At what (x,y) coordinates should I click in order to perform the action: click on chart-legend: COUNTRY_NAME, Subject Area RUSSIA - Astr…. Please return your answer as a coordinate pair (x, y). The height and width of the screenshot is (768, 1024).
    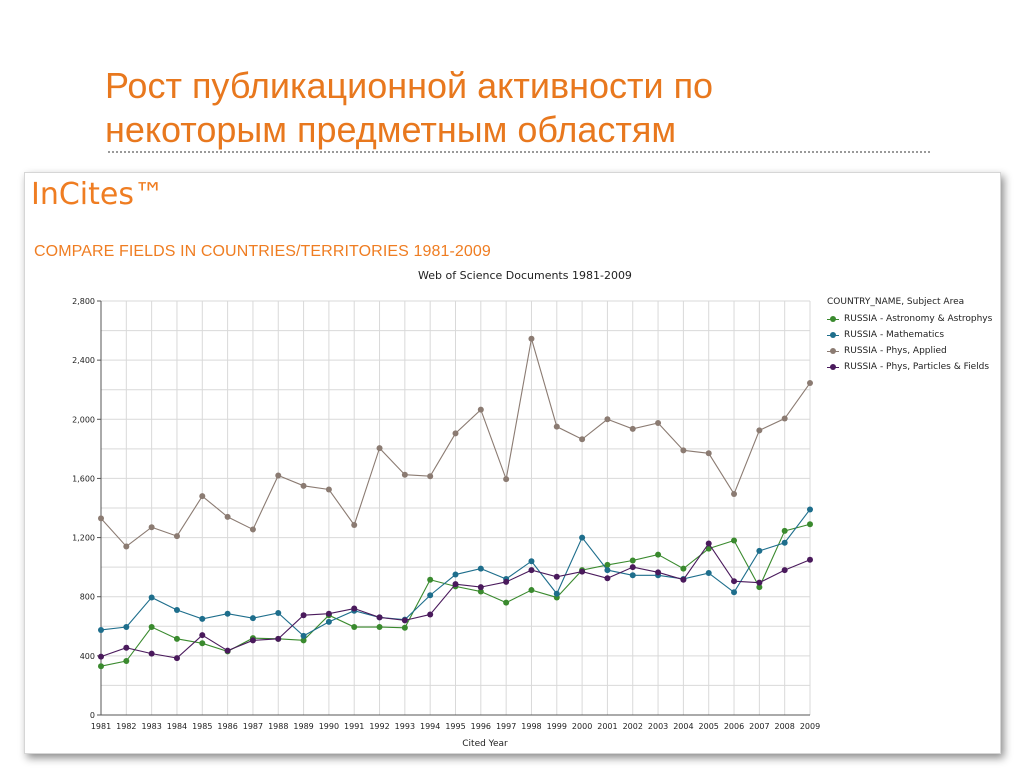
    Looking at the image, I should click on (909, 336).